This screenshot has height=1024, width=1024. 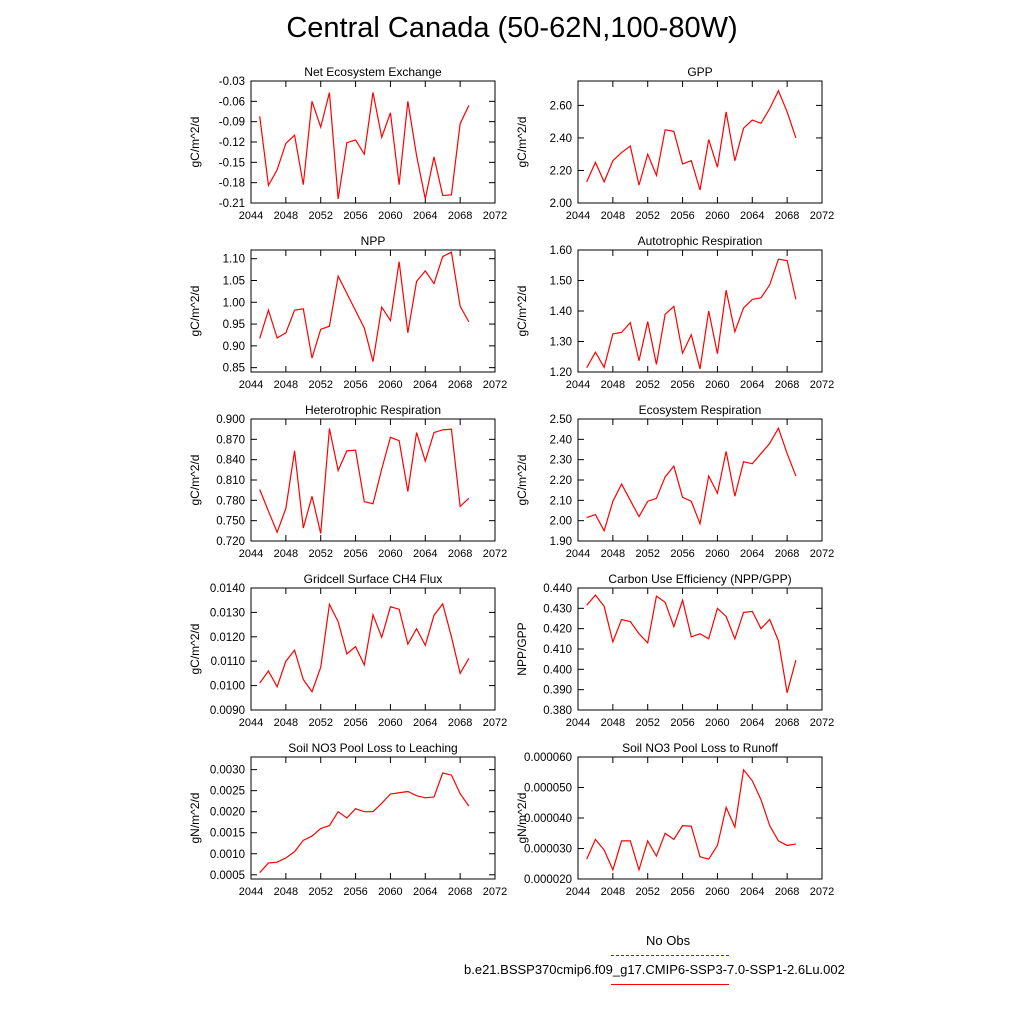 What do you see at coordinates (557, 670) in the screenshot?
I see `y-tick-label-carbon-use-efficiency-npp-gpp: 0.400` at bounding box center [557, 670].